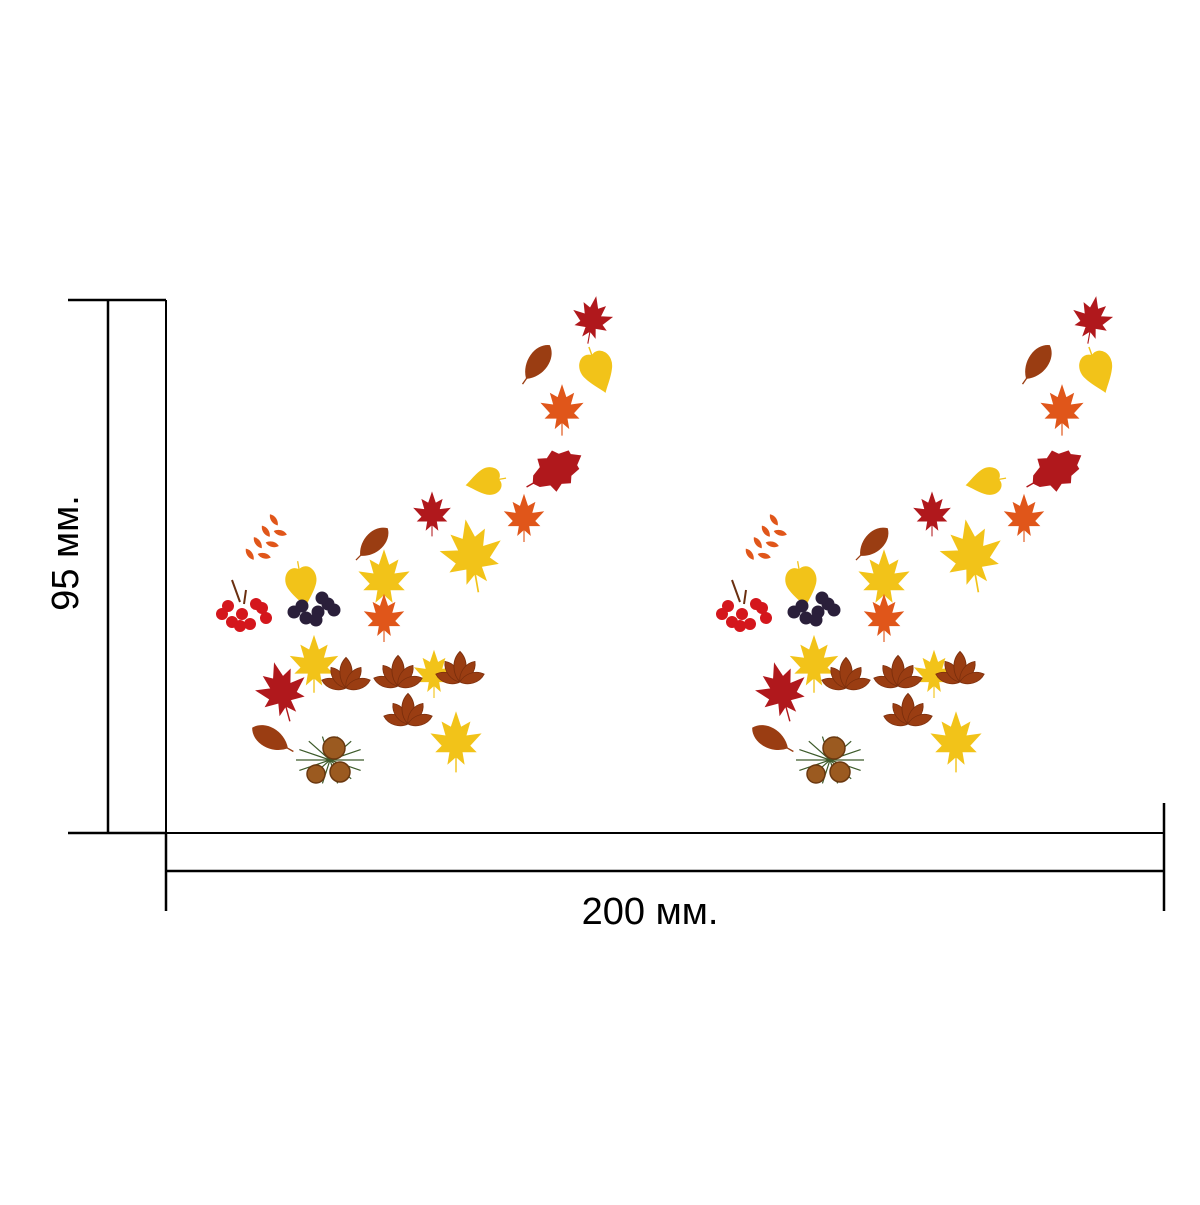 This screenshot has width=1200, height=1205. What do you see at coordinates (918, 539) in the screenshot?
I see `decal-artwork-right` at bounding box center [918, 539].